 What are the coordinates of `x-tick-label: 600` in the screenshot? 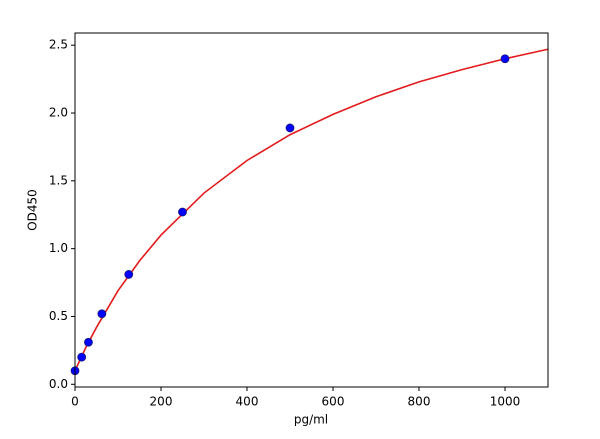 It's located at (333, 402).